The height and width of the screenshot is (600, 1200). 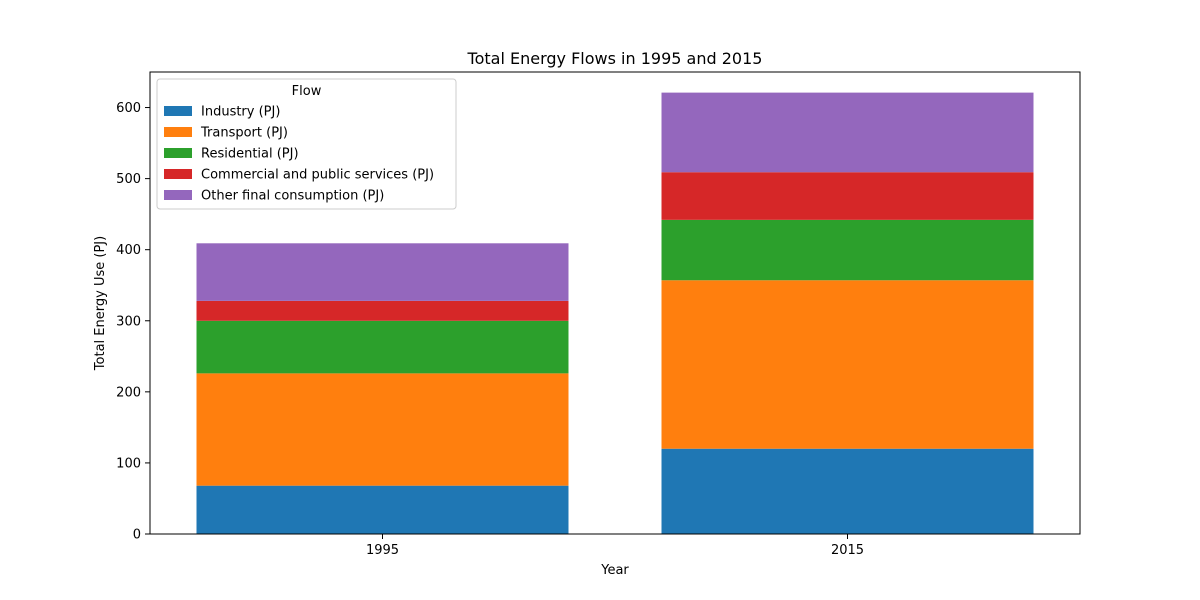 I want to click on y-tick-label: 400, so click(x=128, y=250).